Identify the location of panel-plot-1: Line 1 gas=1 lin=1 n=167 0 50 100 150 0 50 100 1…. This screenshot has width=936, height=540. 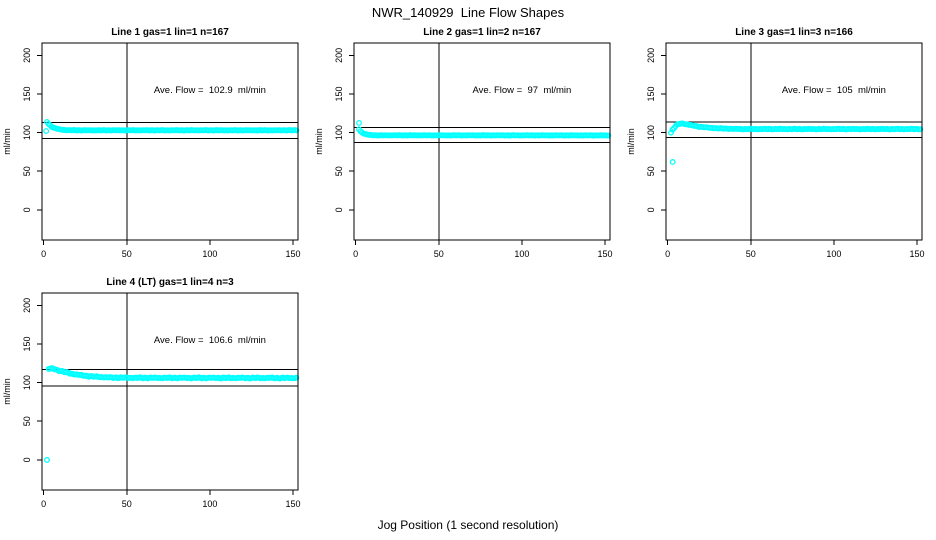
(151, 143).